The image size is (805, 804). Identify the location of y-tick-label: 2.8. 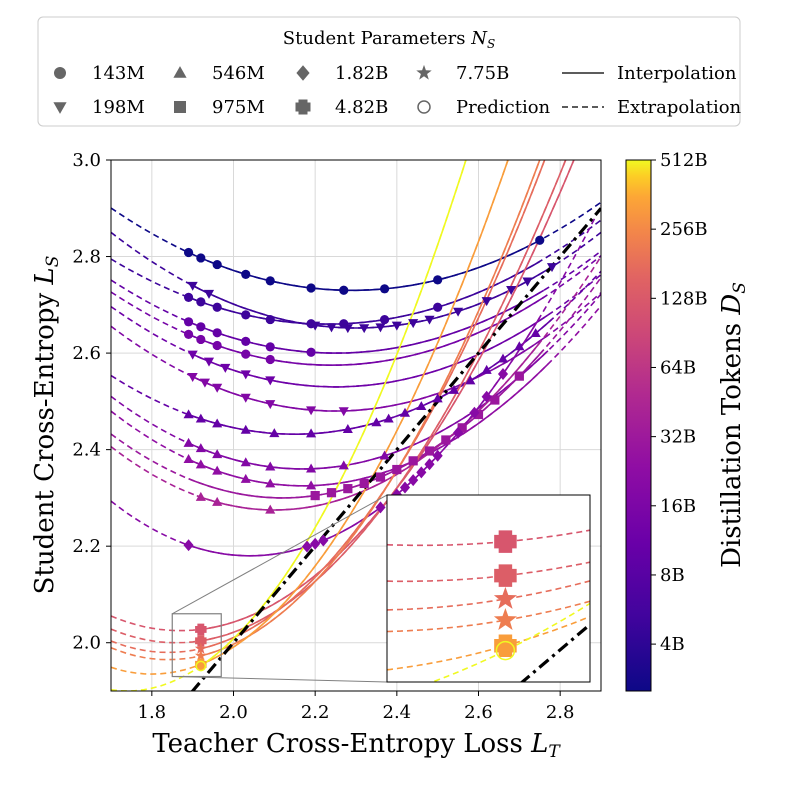
(86, 257).